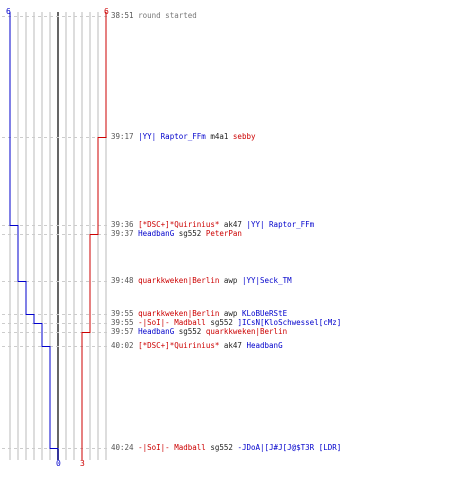 Image resolution: width=450 pixels, height=500 pixels. What do you see at coordinates (167, 15) in the screenshot?
I see `event-message: round started` at bounding box center [167, 15].